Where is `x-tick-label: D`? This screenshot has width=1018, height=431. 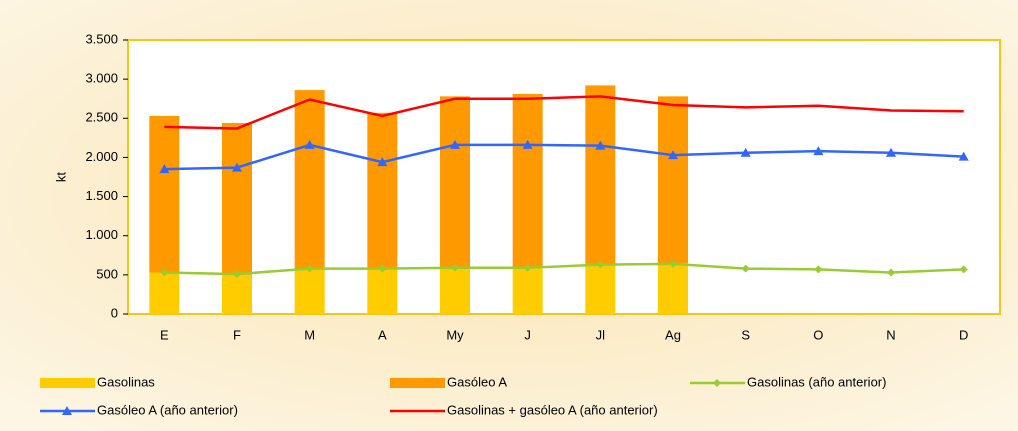
x-tick-label: D is located at coordinates (963, 334).